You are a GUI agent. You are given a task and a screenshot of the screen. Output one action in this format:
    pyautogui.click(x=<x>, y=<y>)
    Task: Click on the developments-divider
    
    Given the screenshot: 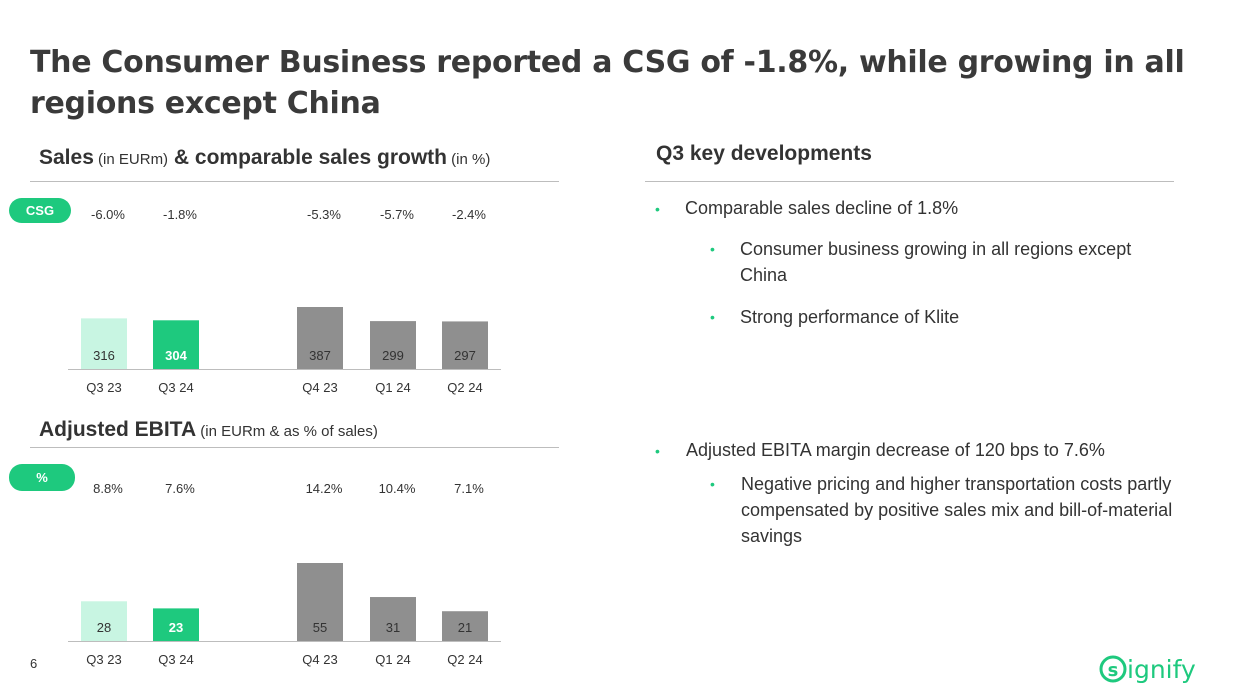 What is the action you would take?
    pyautogui.click(x=909, y=181)
    